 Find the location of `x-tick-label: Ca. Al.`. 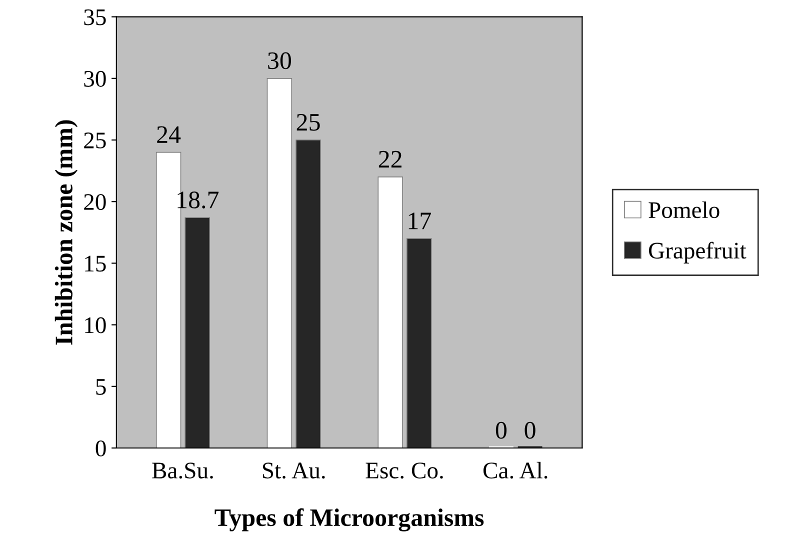

x-tick-label: Ca. Al. is located at coordinates (515, 470).